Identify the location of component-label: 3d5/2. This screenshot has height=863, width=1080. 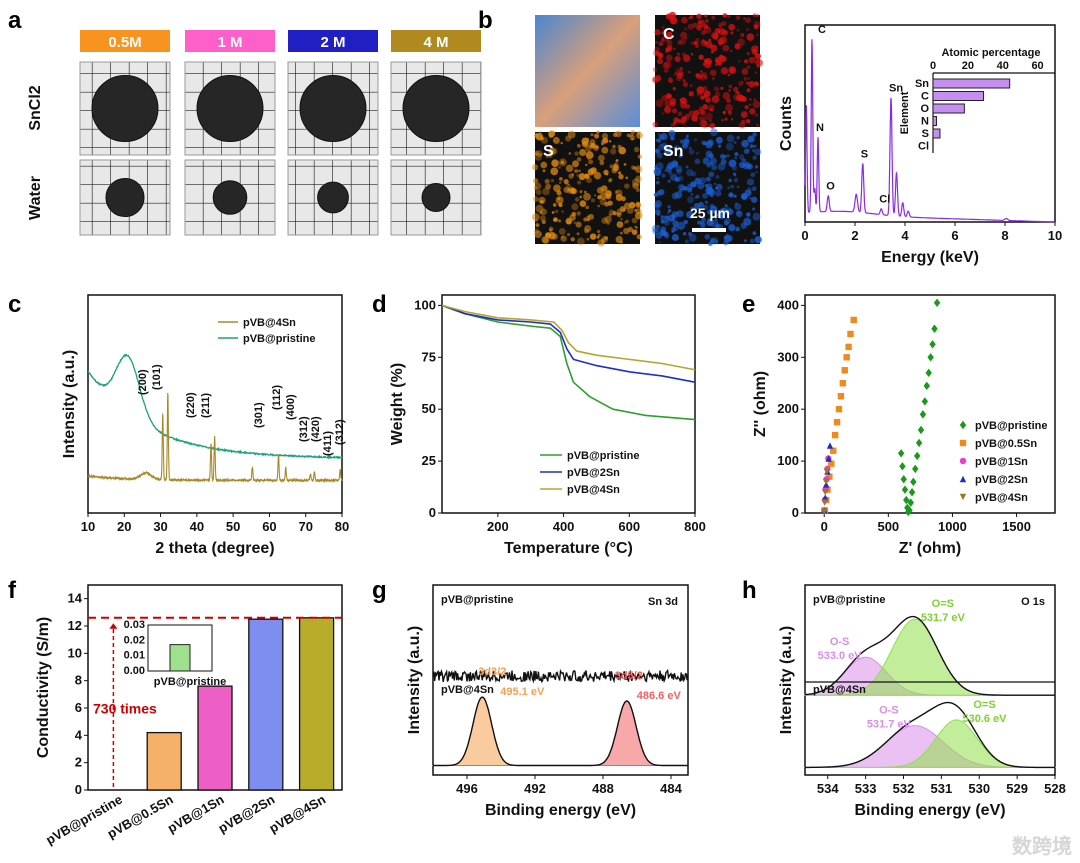
(629, 676).